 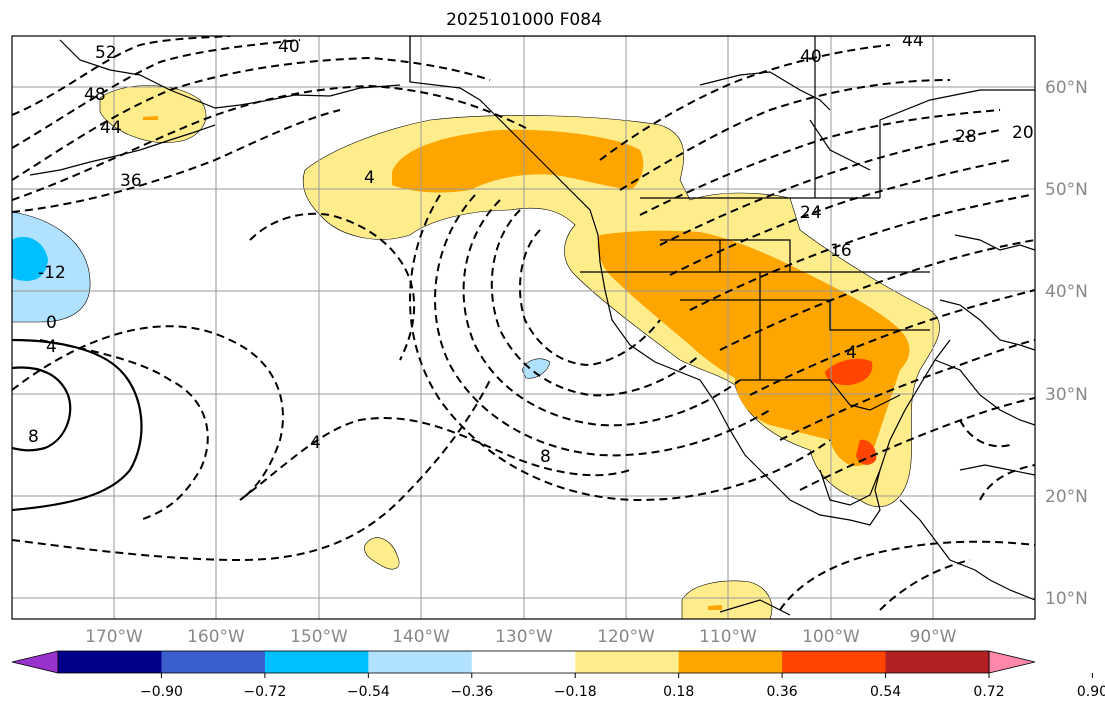 I want to click on lon-label: 90°W, so click(x=933, y=637).